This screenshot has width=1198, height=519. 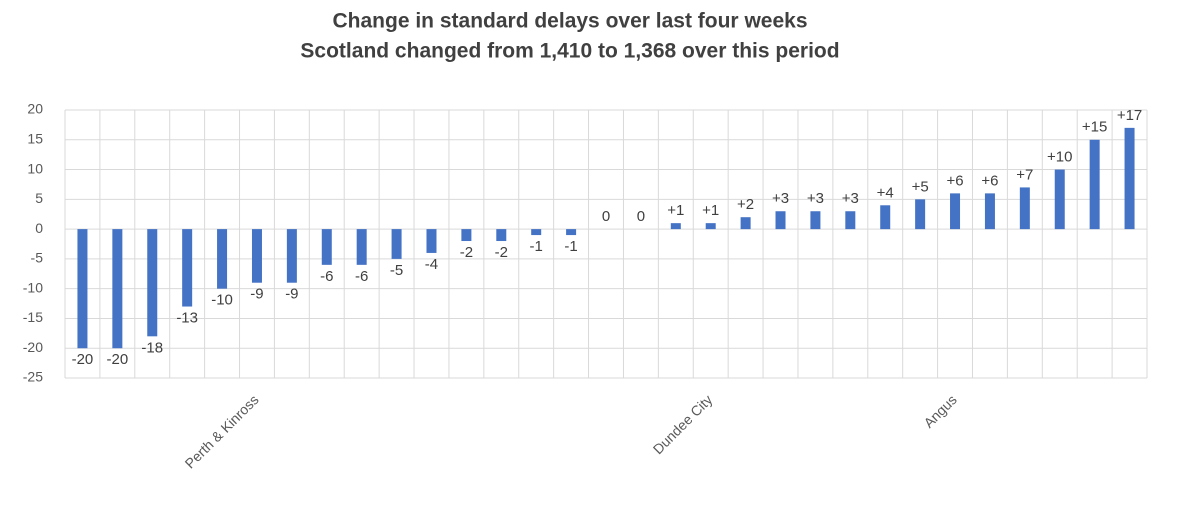 What do you see at coordinates (939, 410) in the screenshot?
I see `x-tick-label: Angus` at bounding box center [939, 410].